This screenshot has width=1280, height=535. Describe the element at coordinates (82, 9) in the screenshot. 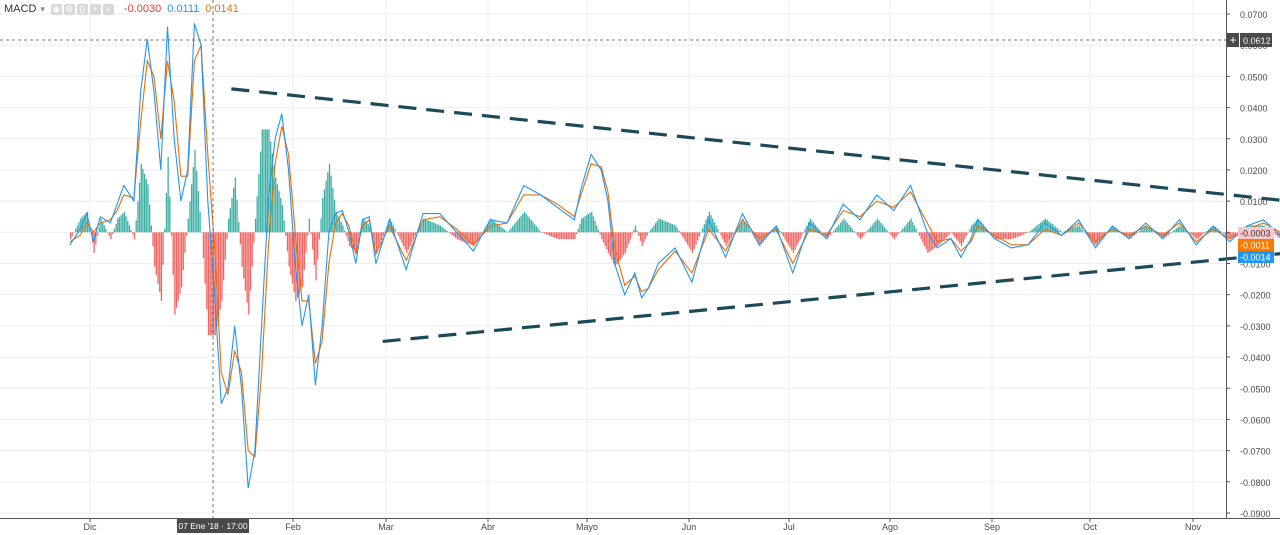

I see `source-icon: {}` at that location.